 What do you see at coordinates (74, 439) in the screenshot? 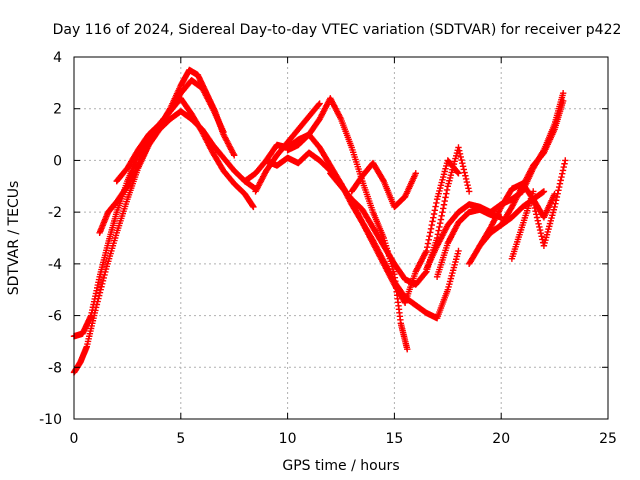
I see `x-tick-label: 0` at bounding box center [74, 439].